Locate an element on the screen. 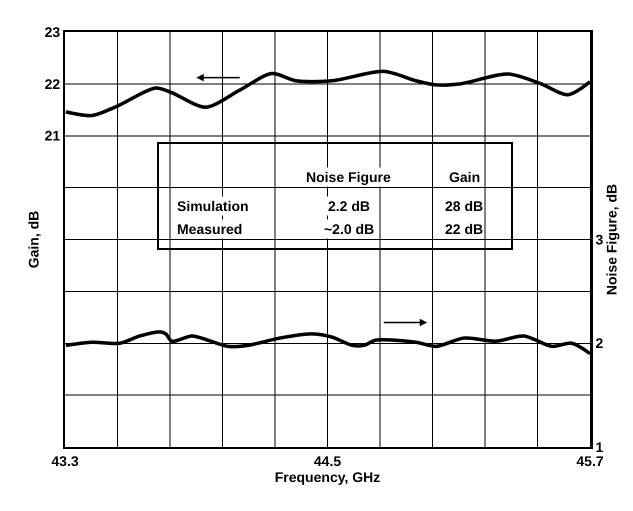 Image resolution: width=633 pixels, height=511 pixels. y2-tick-label: 3 is located at coordinates (600, 239).